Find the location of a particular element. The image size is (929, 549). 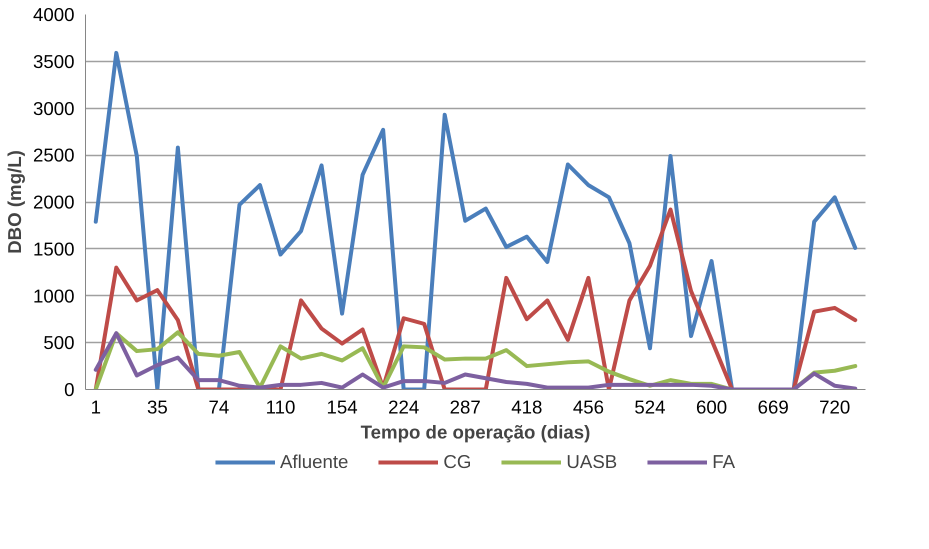

x-tick-label: 669 is located at coordinates (773, 407).